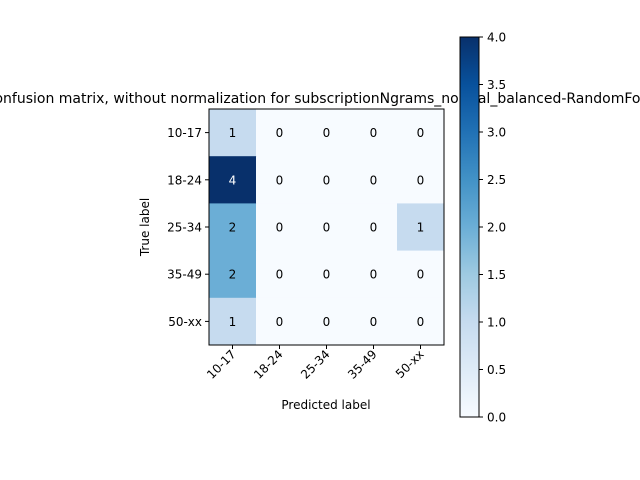 The width and height of the screenshot is (640, 480). What do you see at coordinates (496, 228) in the screenshot?
I see `colorbar-tick-label: 2.0` at bounding box center [496, 228].